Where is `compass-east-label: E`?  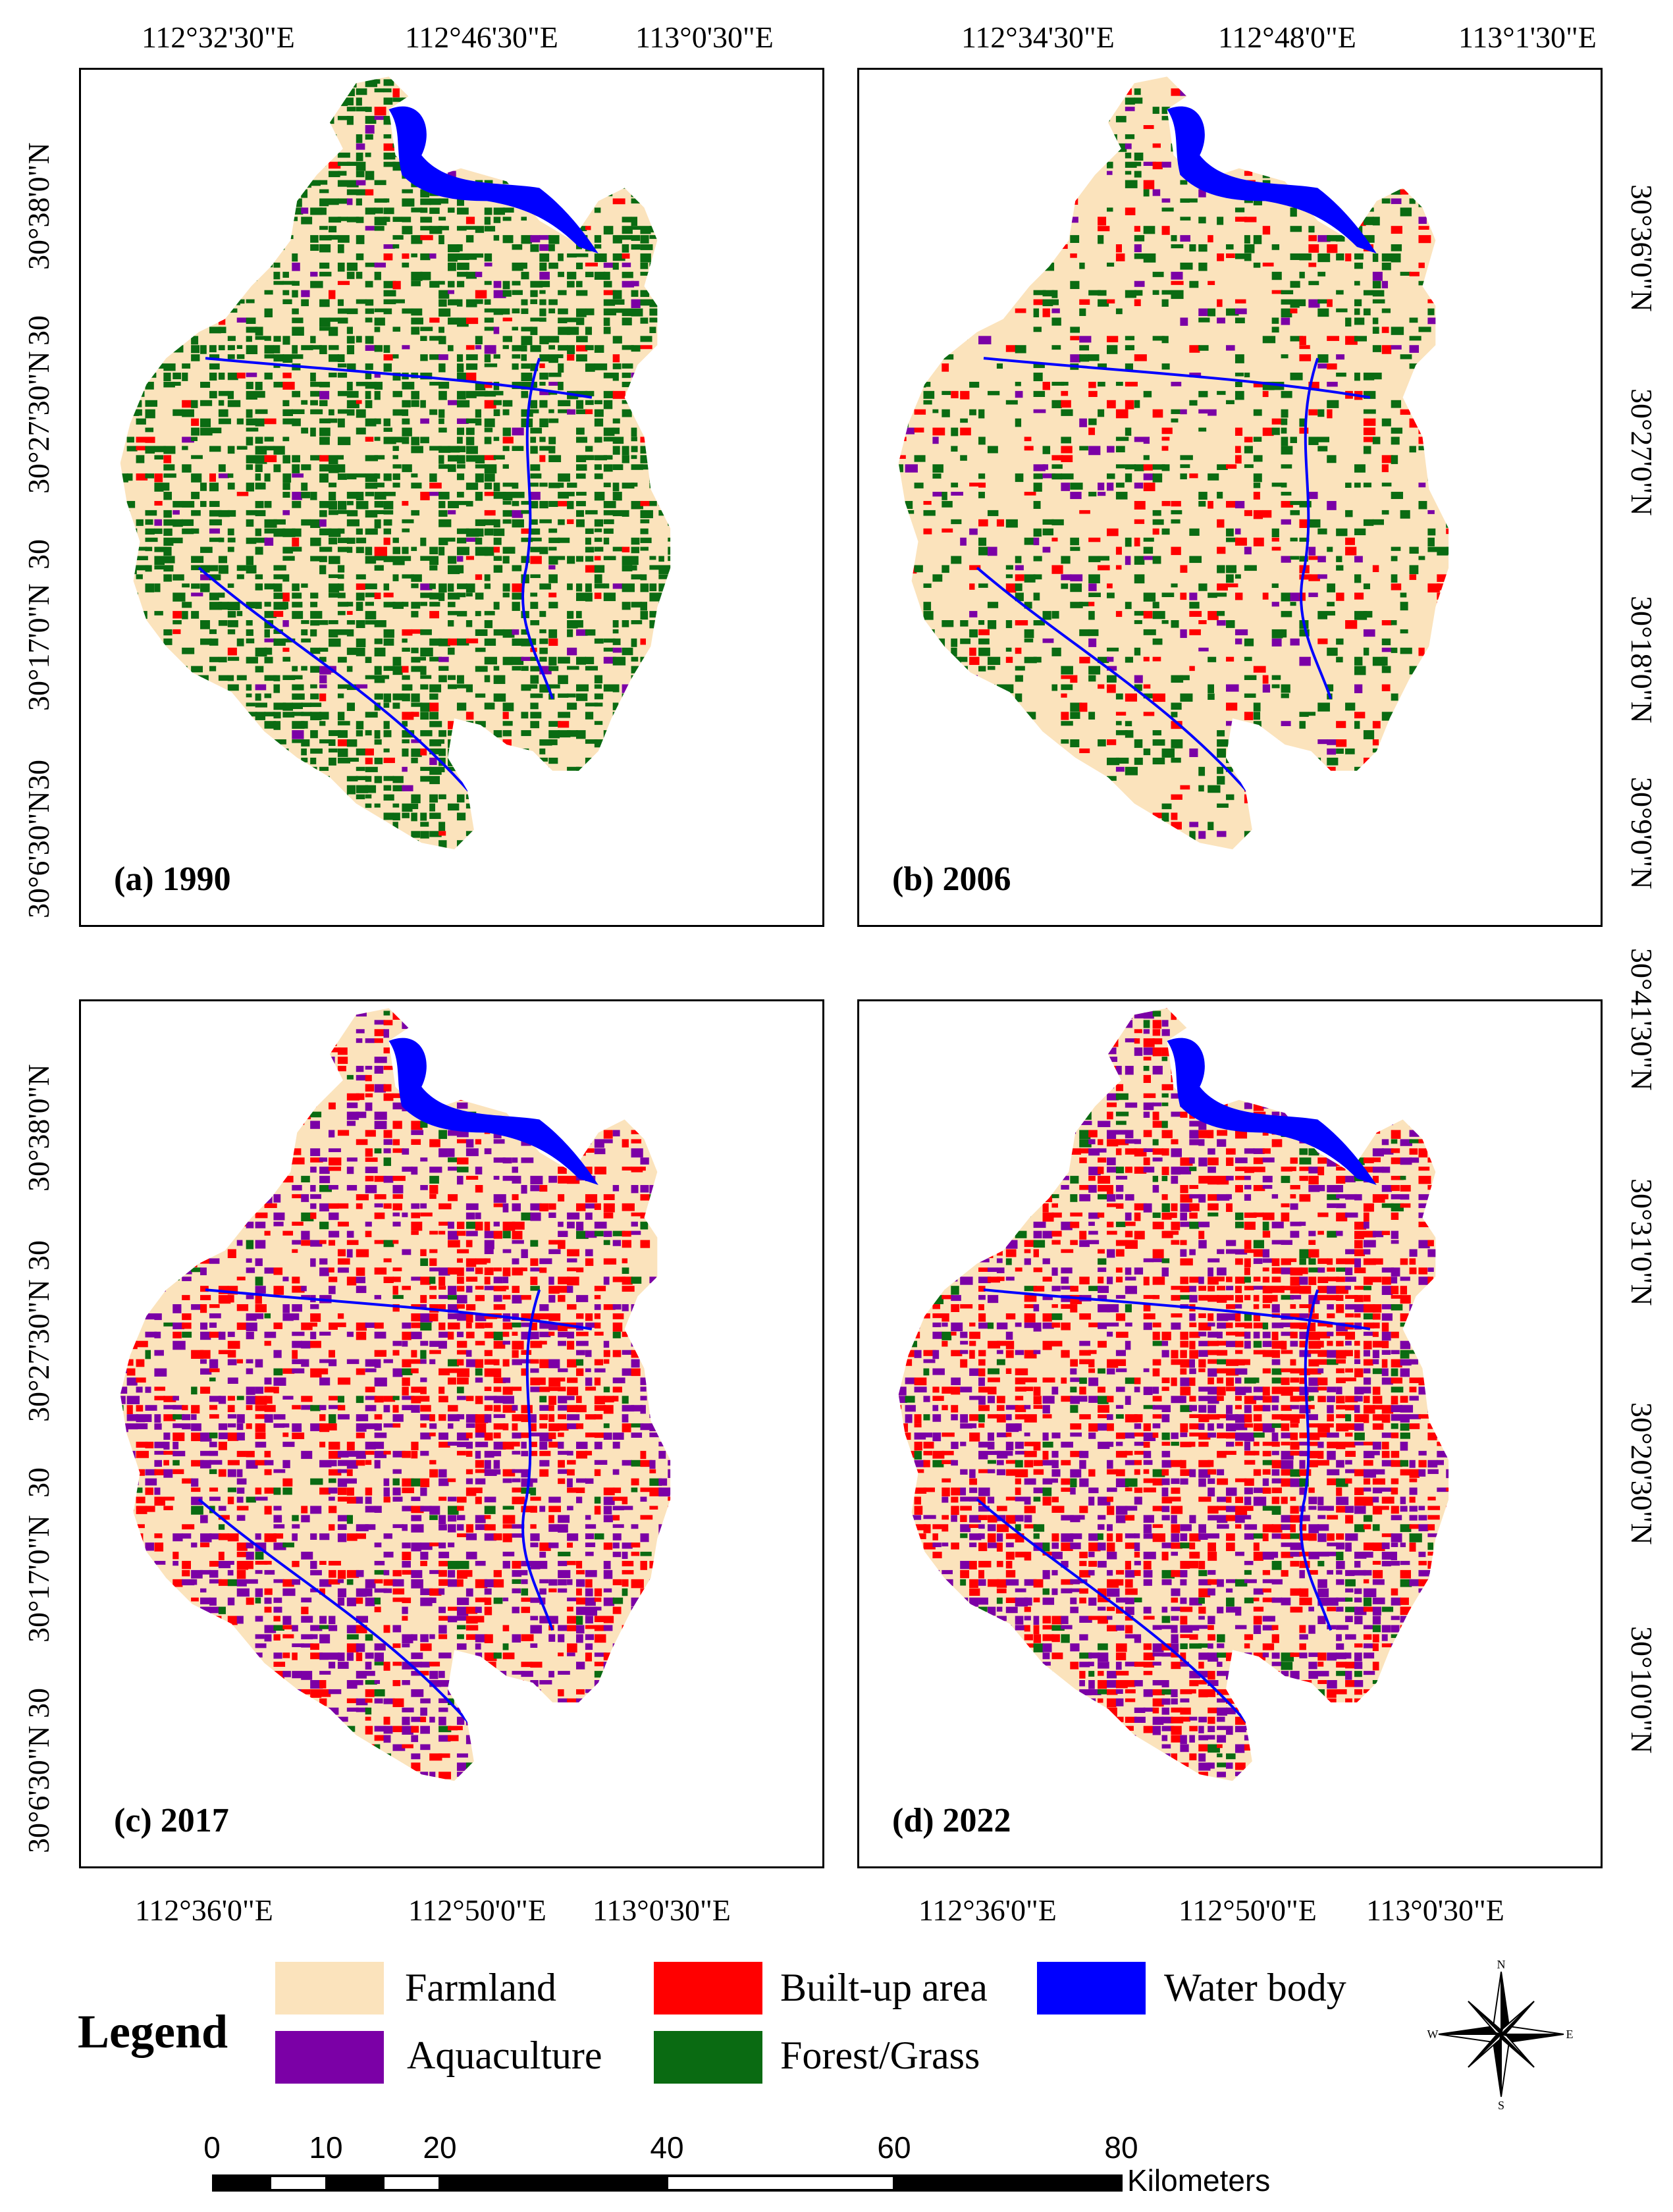 compass-east-label: E is located at coordinates (1570, 2035).